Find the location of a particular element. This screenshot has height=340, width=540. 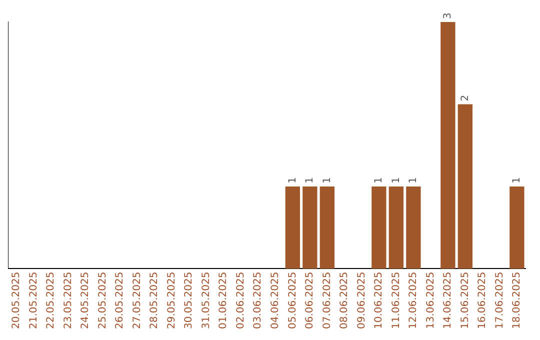

x-tick-label: 28.05.2025 is located at coordinates (154, 301).